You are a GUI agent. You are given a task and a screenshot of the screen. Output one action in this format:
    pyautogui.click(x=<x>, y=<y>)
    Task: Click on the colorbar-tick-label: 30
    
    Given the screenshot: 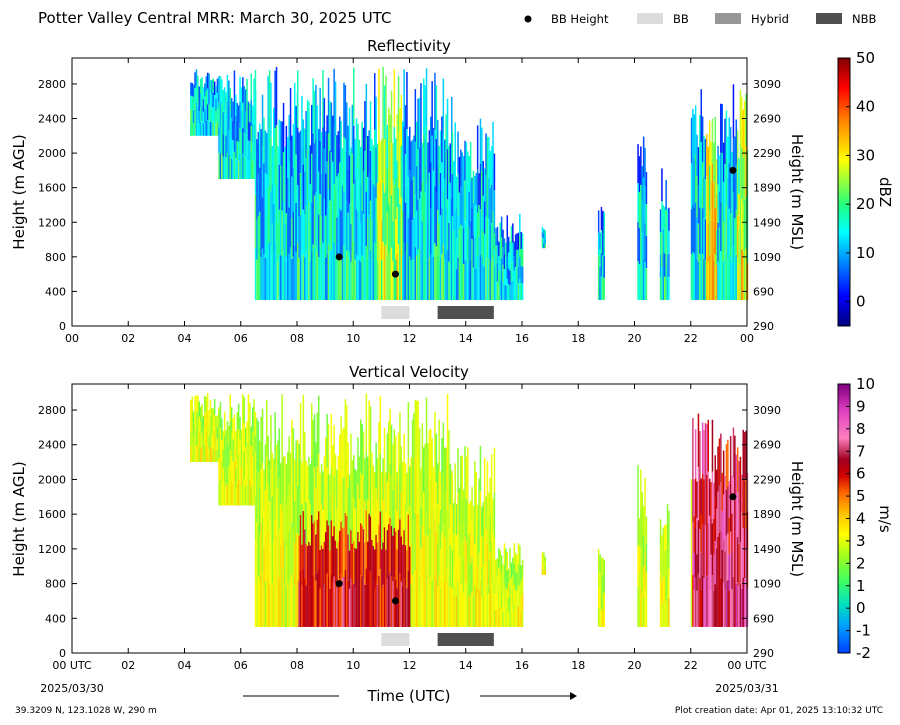 What is the action you would take?
    pyautogui.click(x=865, y=155)
    